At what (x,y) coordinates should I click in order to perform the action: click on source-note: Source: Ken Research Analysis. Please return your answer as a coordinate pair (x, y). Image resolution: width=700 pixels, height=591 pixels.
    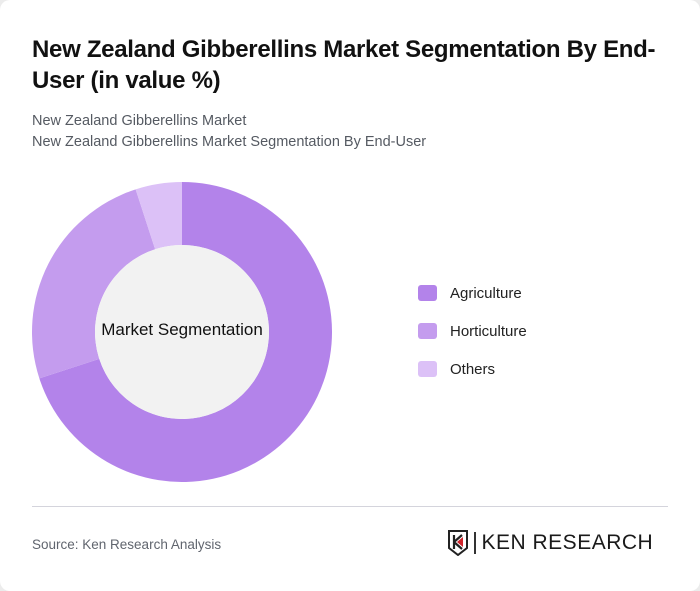
    Looking at the image, I should click on (127, 544).